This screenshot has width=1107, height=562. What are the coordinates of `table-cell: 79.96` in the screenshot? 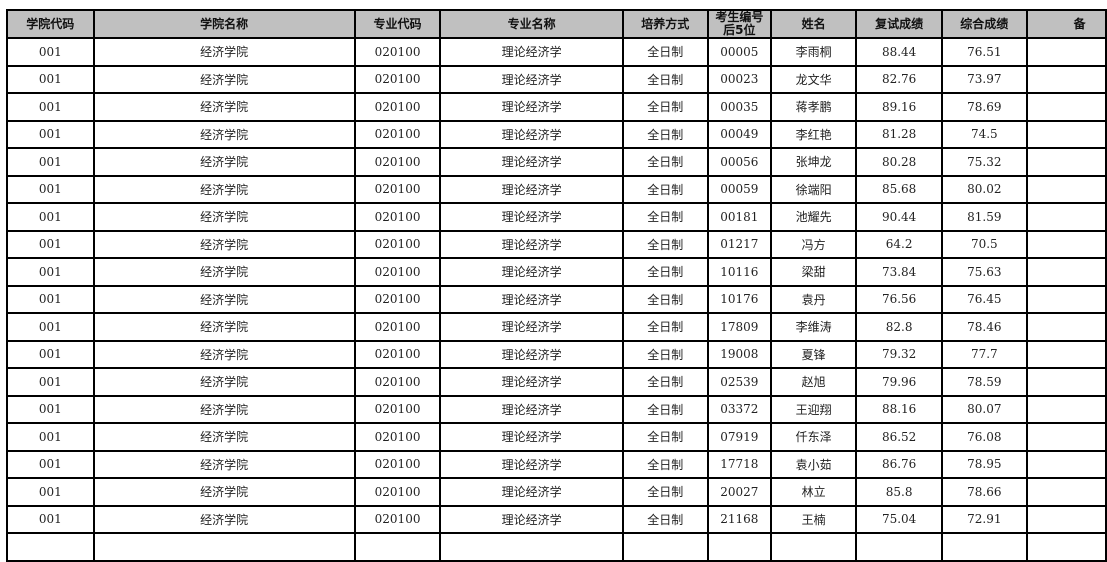 It's located at (899, 382).